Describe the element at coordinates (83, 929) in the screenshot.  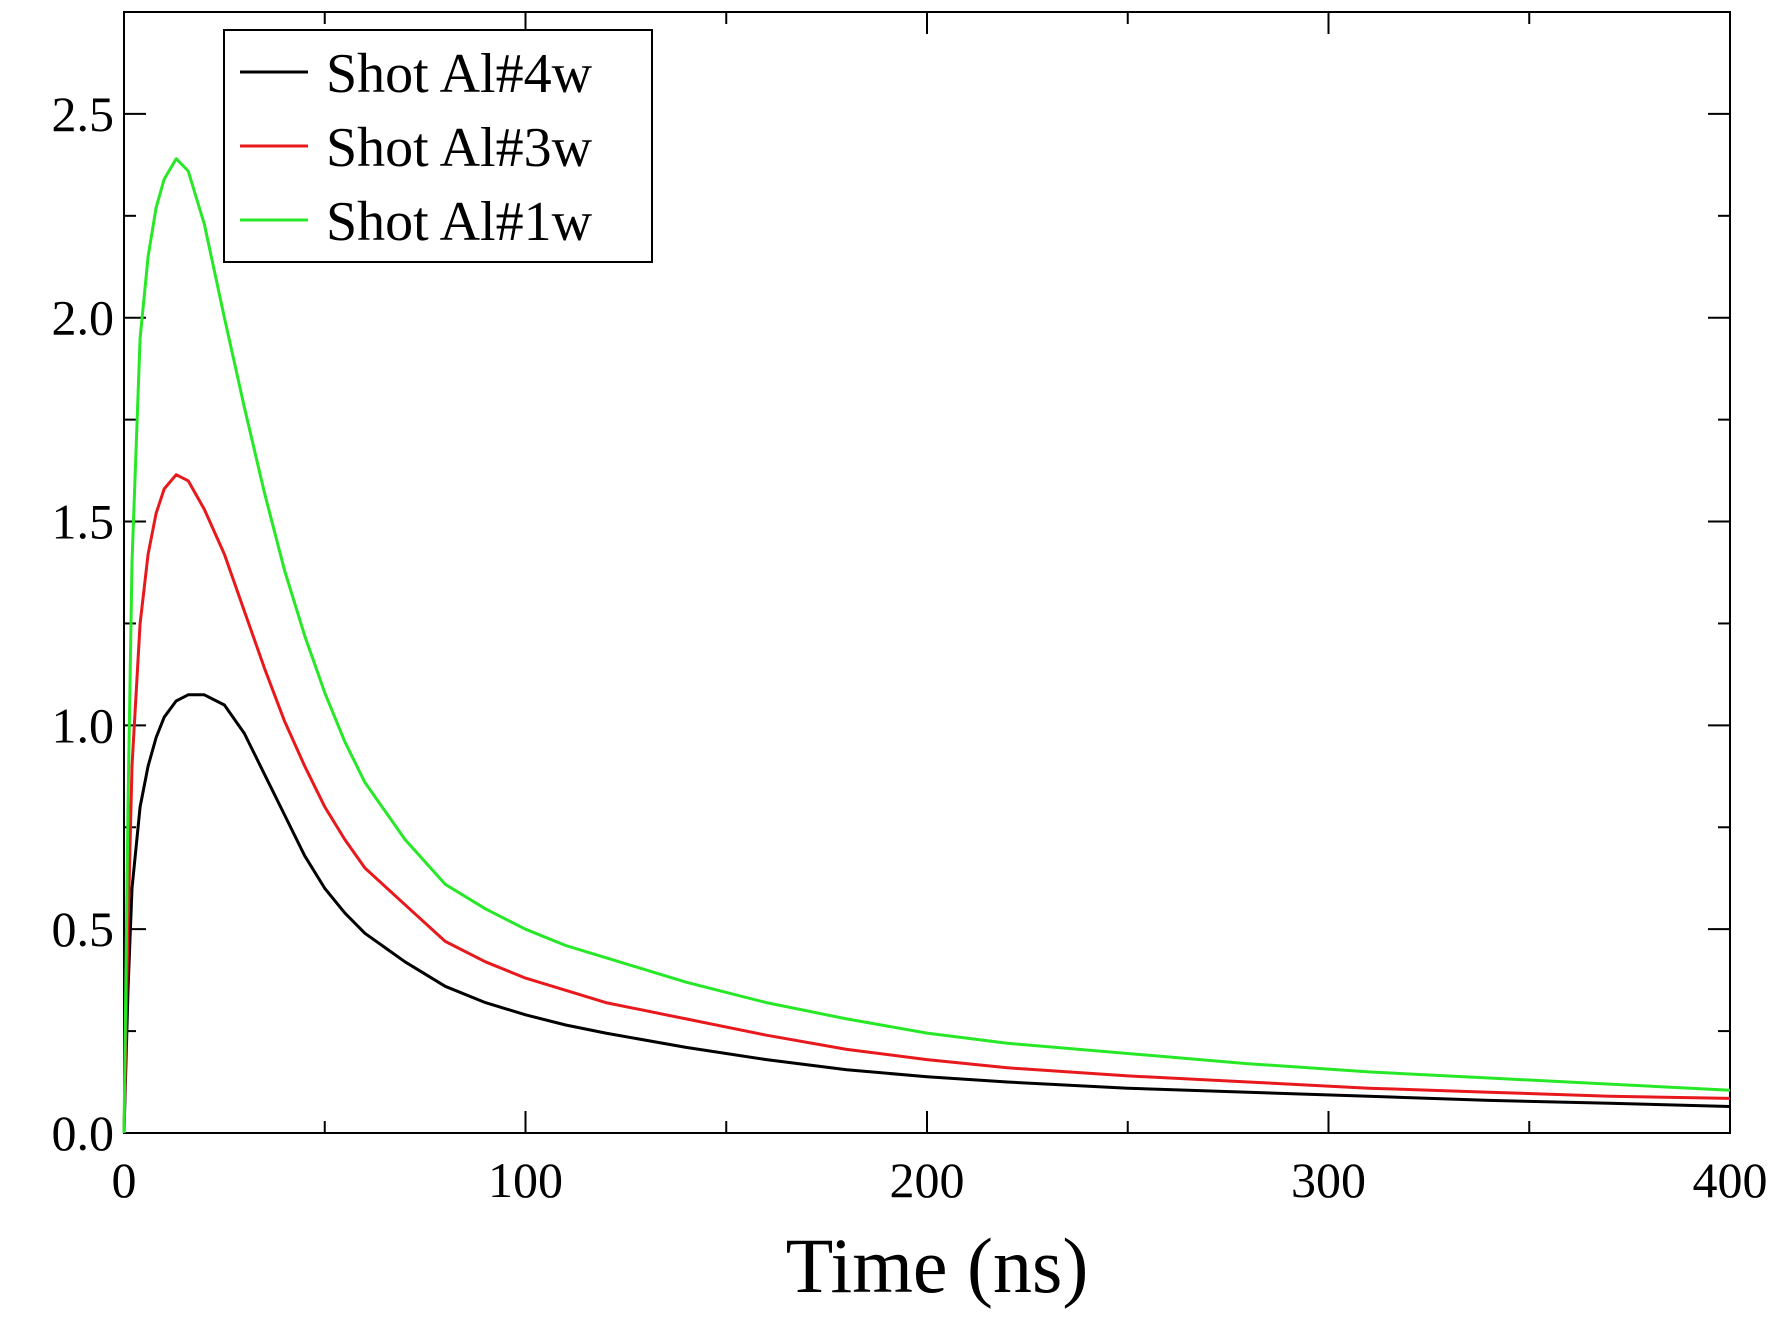
I see `y-tick-label: 0.5` at that location.